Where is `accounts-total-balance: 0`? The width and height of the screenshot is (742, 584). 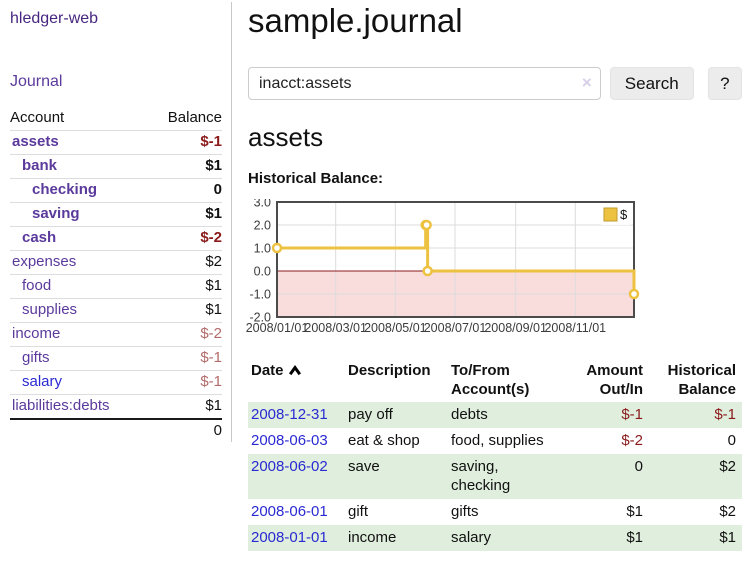
accounts-total-balance: 0 is located at coordinates (184, 430).